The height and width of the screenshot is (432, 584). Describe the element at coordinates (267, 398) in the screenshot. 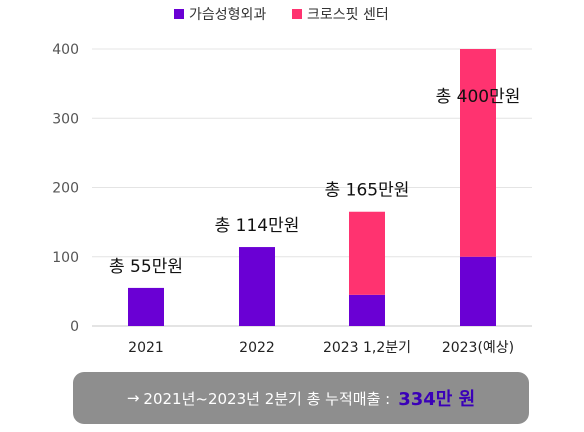

I see `summary-text: 2021년~2023년 2분기 총 누적매출 :` at that location.